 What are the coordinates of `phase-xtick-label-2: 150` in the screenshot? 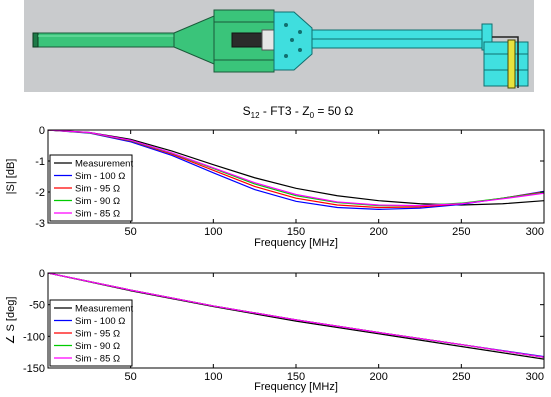 It's located at (296, 377).